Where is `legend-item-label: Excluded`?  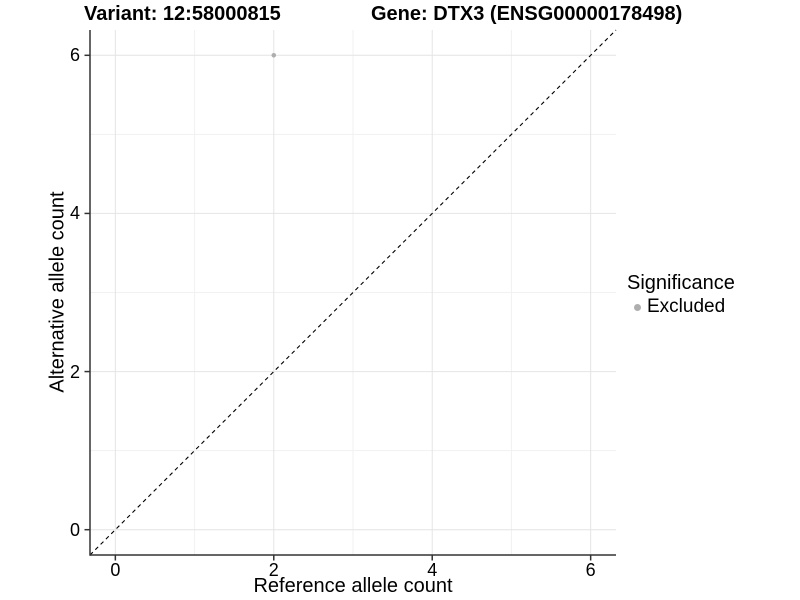 legend-item-label: Excluded is located at coordinates (686, 306).